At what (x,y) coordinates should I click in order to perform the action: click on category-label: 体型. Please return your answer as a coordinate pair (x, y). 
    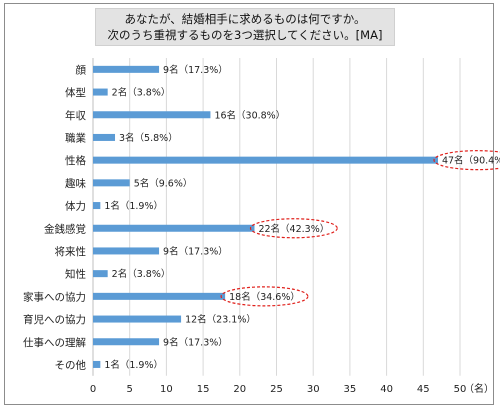
    Looking at the image, I should click on (75, 92).